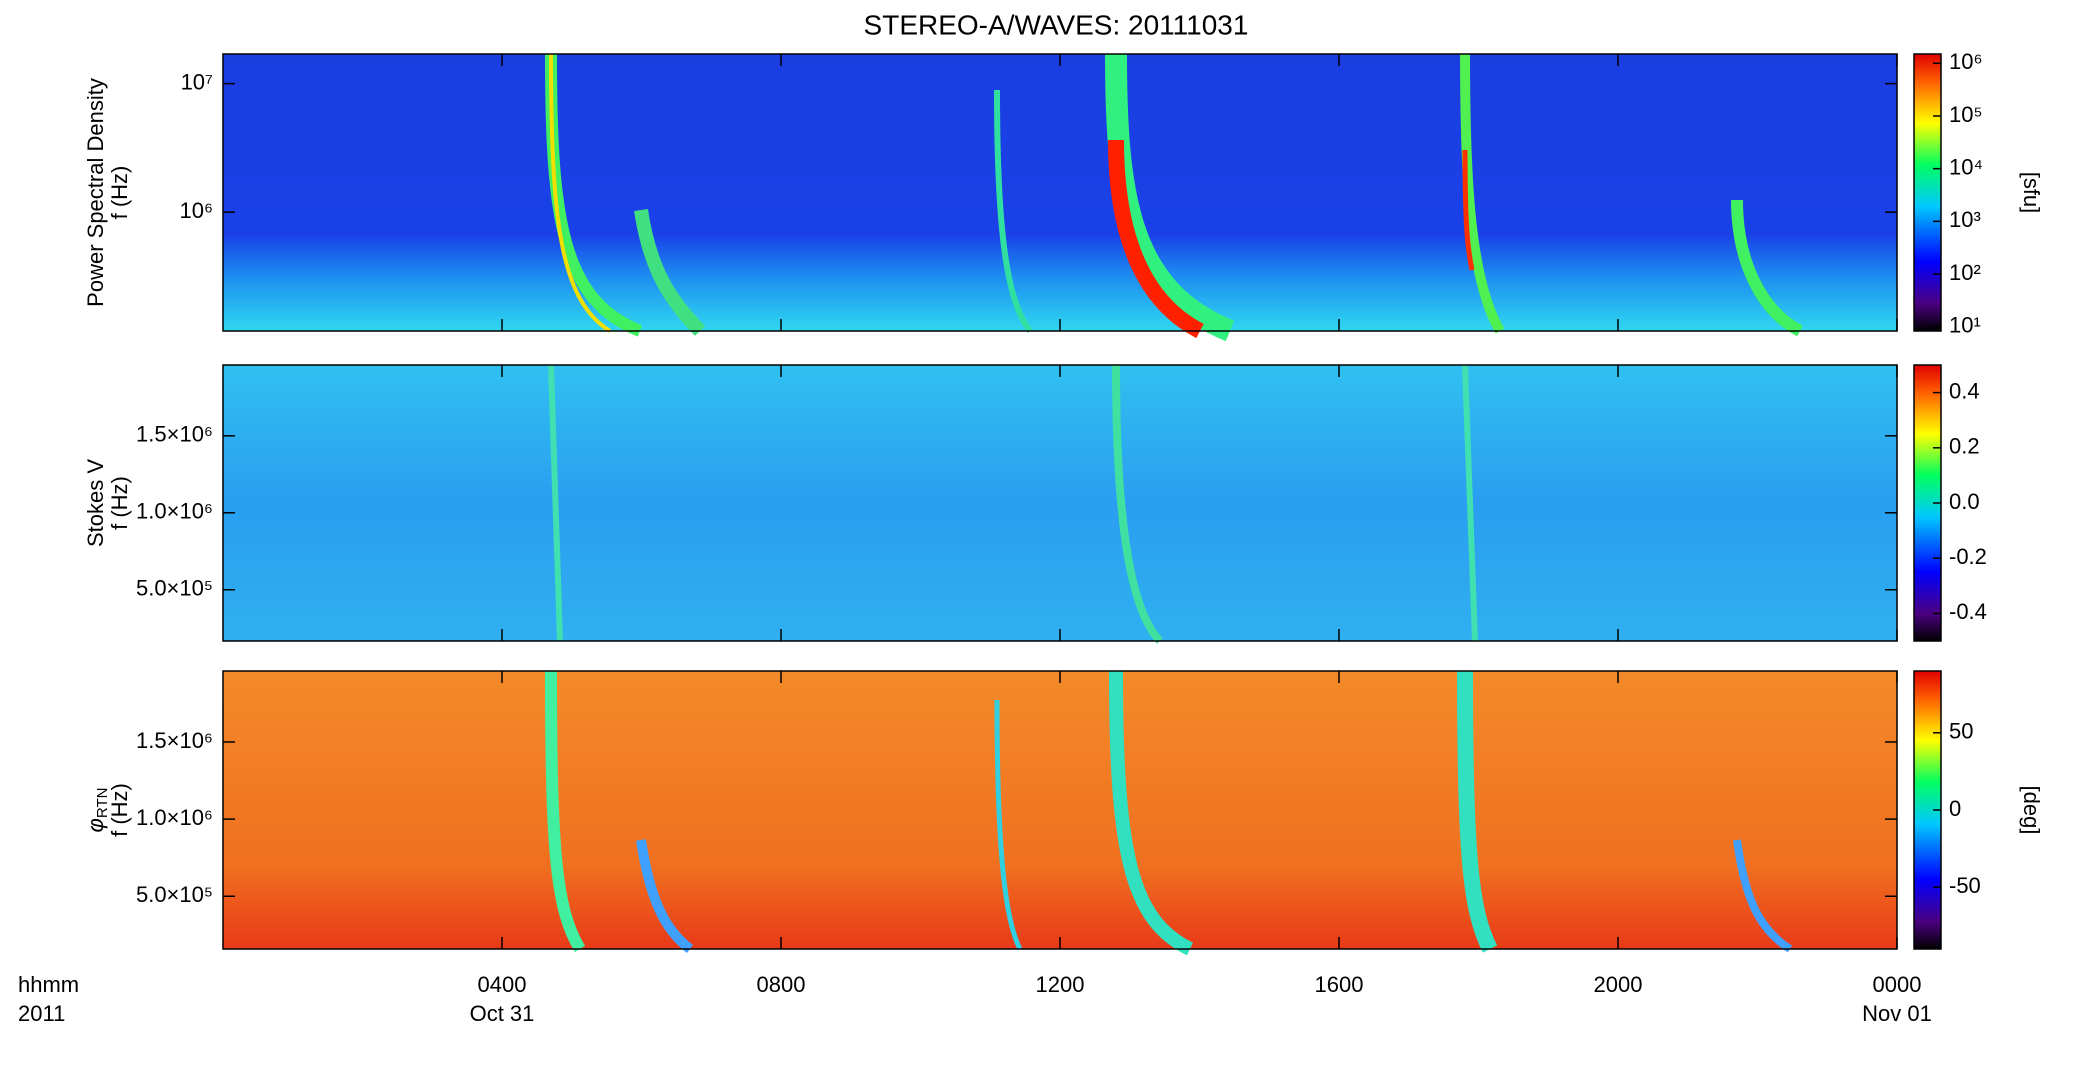  I want to click on colorbar-tick-label: -0.4, so click(1968, 611).